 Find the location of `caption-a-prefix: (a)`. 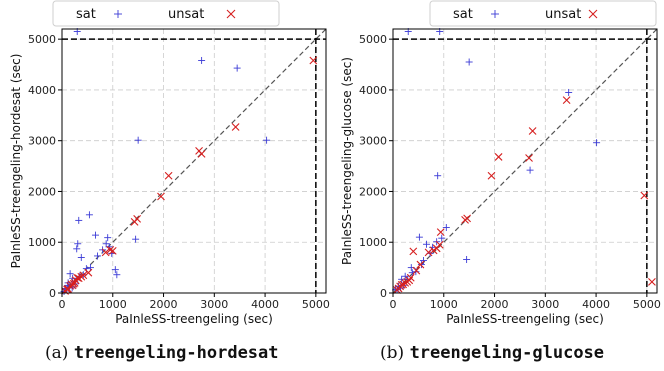

caption-a-prefix: (a) is located at coordinates (56, 353).